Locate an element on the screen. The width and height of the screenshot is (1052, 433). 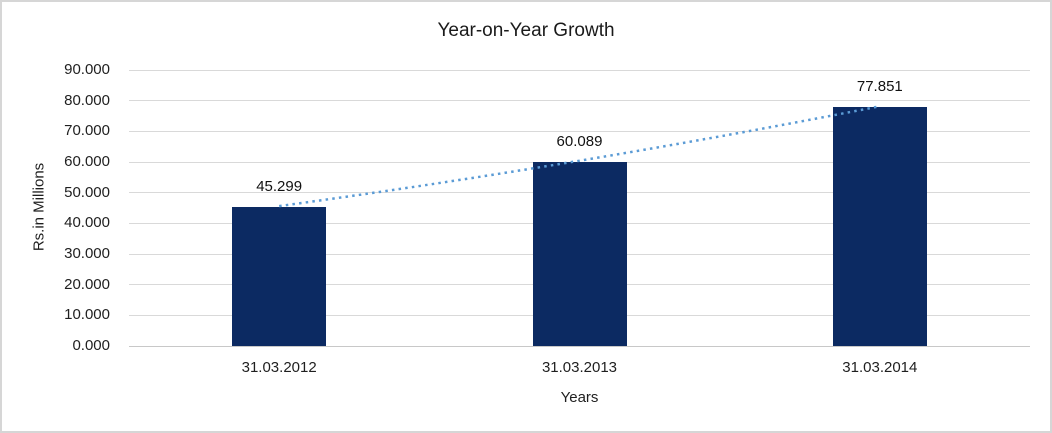
y-tick-label: 70.000 is located at coordinates (87, 131).